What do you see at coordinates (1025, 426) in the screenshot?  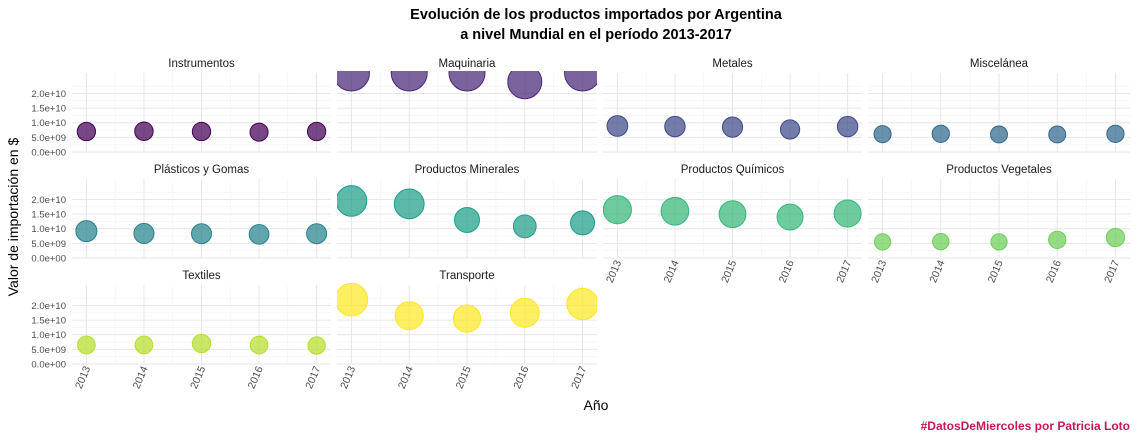 I see `caption: #DatosDeMiercoles por Patricia Loto` at bounding box center [1025, 426].